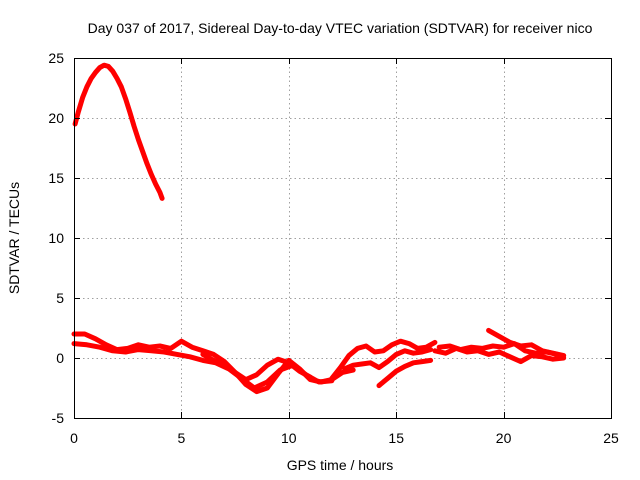  Describe the element at coordinates (74, 438) in the screenshot. I see `x-tick-label: 0` at that location.